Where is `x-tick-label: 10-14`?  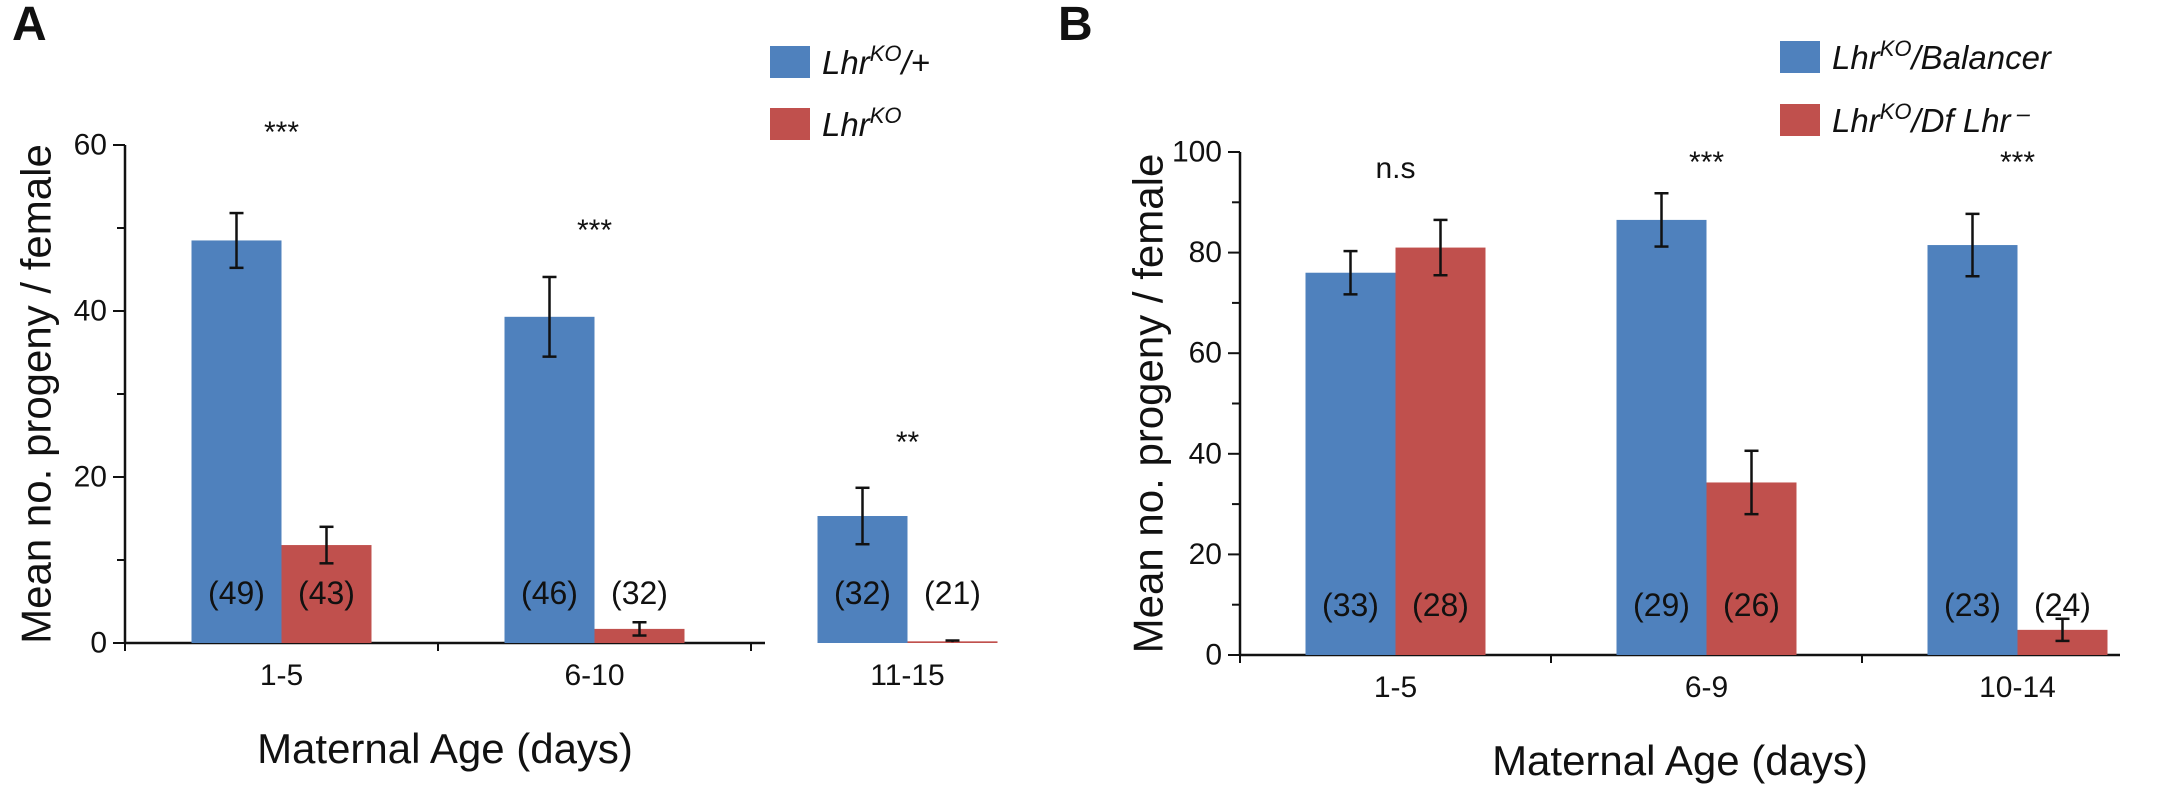
x-tick-label: 10-14 is located at coordinates (2017, 687).